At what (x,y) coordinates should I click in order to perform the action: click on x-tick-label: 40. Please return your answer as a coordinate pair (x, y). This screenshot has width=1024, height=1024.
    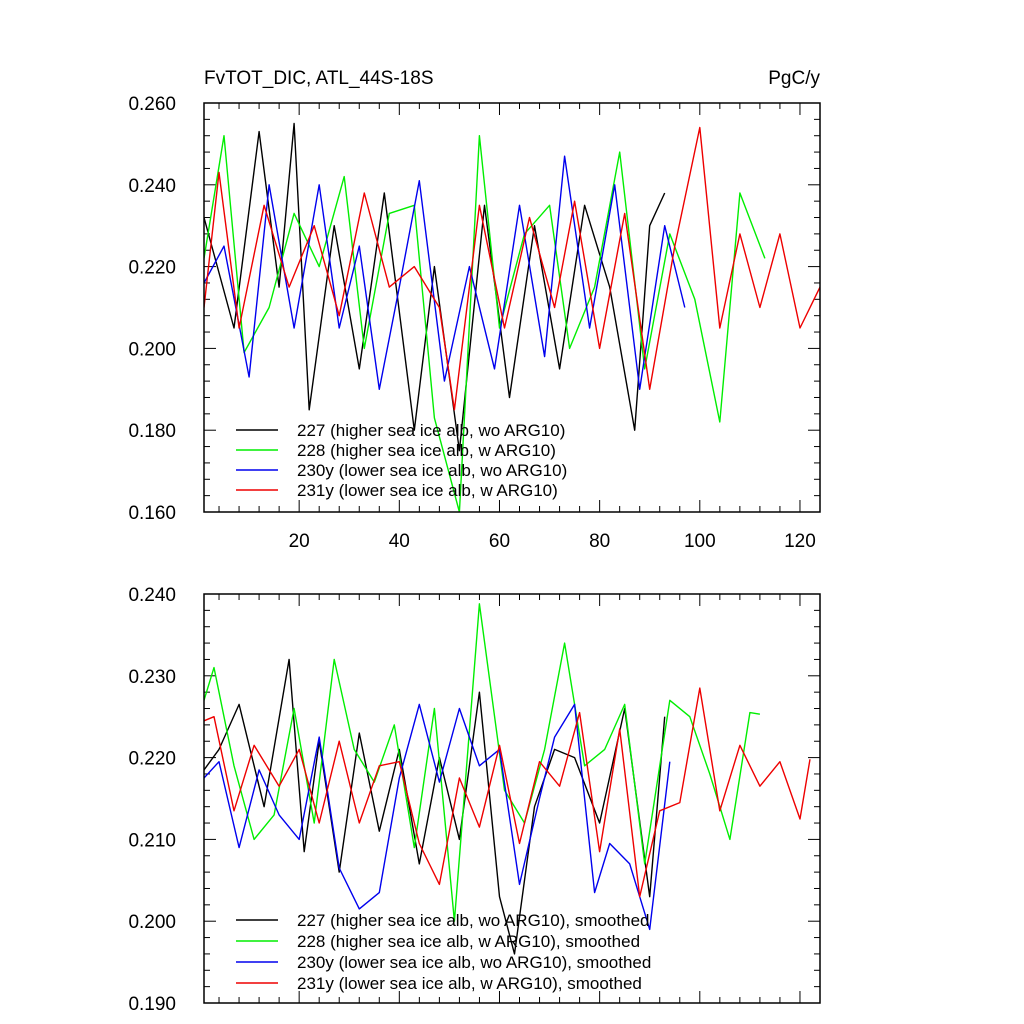
    Looking at the image, I should click on (399, 541).